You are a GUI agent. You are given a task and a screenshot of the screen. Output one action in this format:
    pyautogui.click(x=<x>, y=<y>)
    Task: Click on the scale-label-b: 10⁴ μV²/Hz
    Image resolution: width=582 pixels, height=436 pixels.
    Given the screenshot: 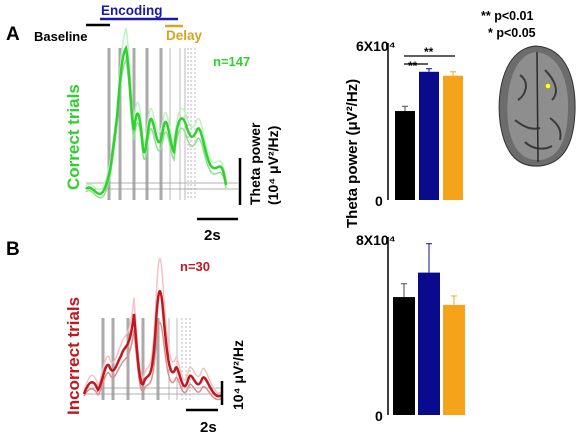 What is the action you would take?
    pyautogui.click(x=238, y=375)
    